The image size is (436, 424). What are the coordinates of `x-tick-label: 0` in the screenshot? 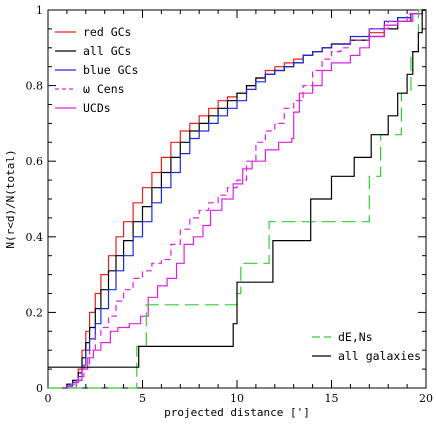 It's located at (48, 398).